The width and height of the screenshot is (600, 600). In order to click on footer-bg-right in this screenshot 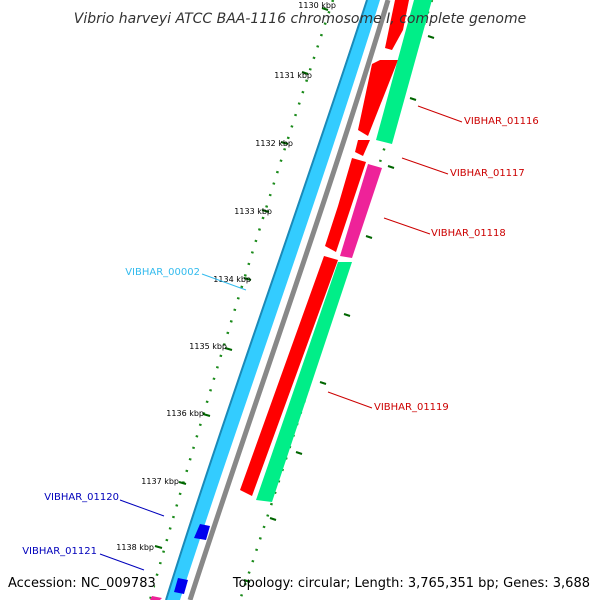, I will do `click(426, 582)`.